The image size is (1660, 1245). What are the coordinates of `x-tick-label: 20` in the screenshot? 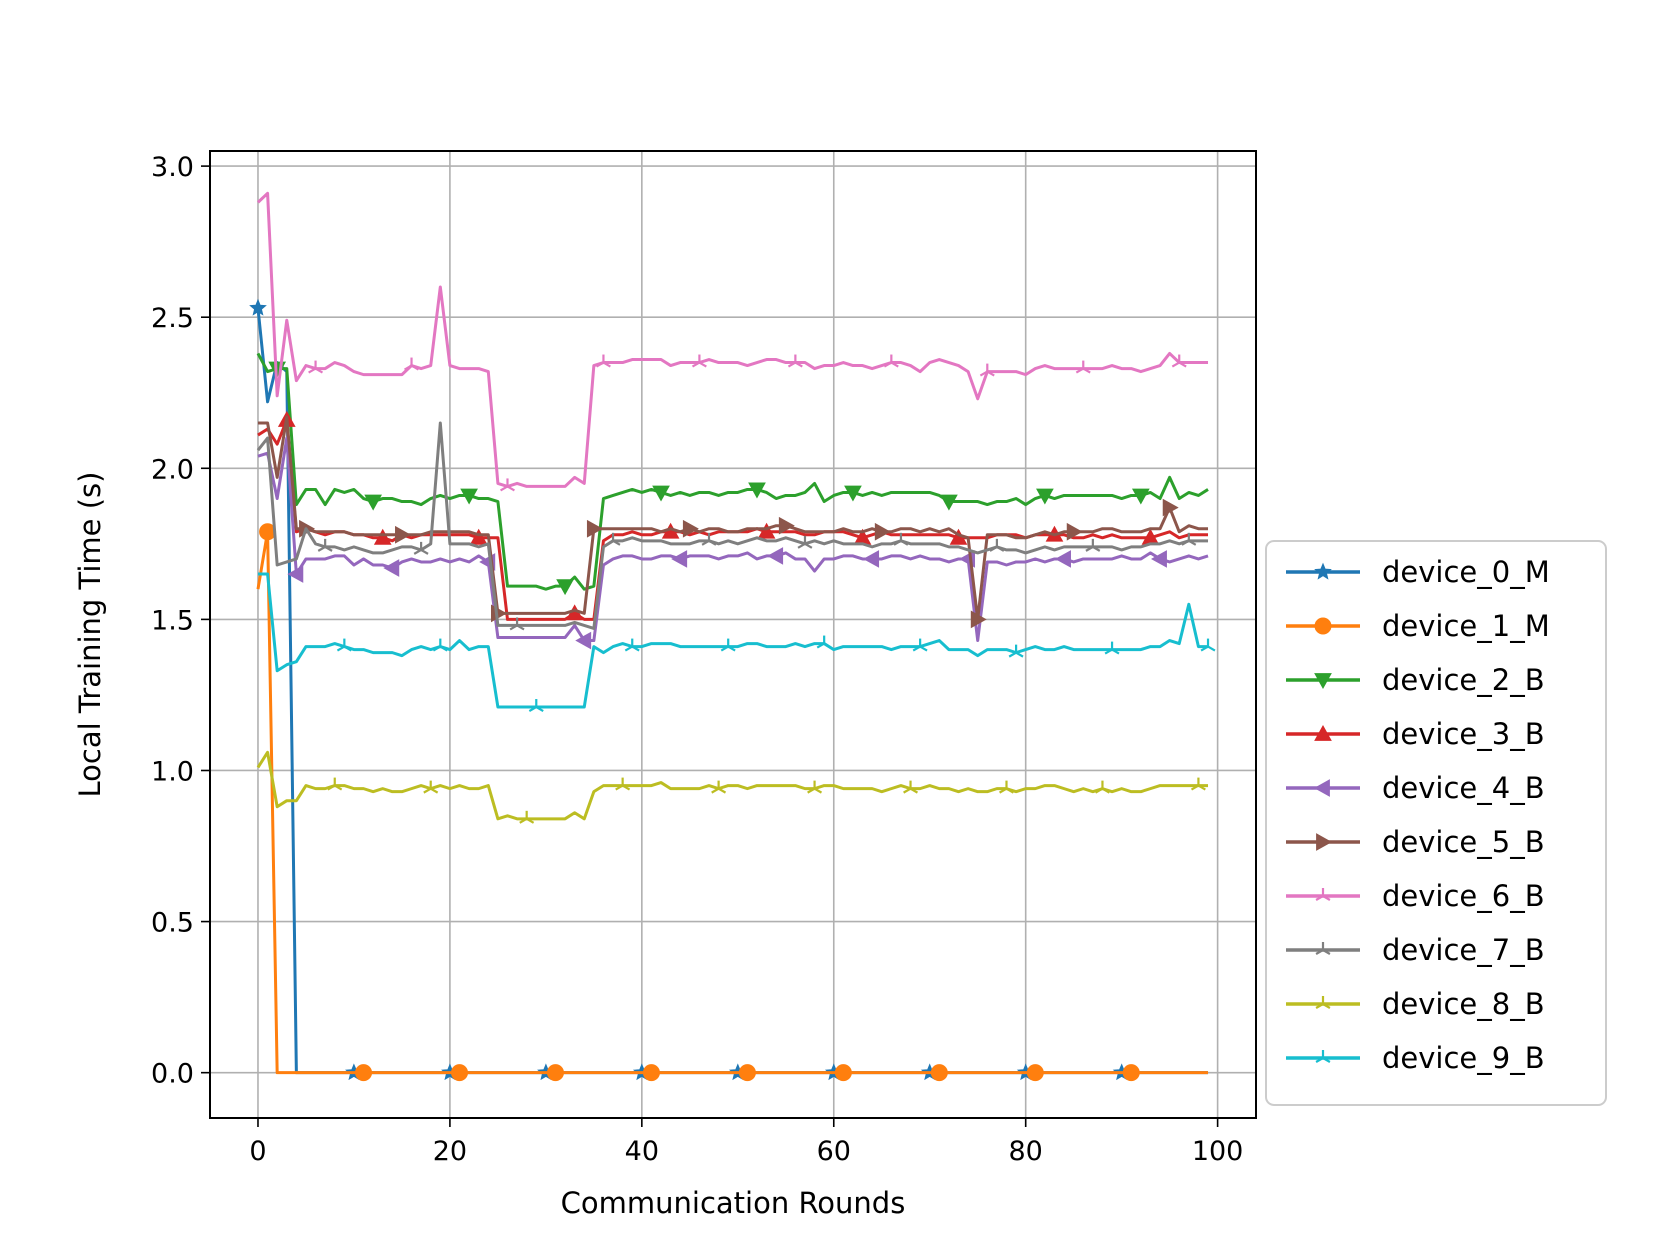 It's located at (450, 1151).